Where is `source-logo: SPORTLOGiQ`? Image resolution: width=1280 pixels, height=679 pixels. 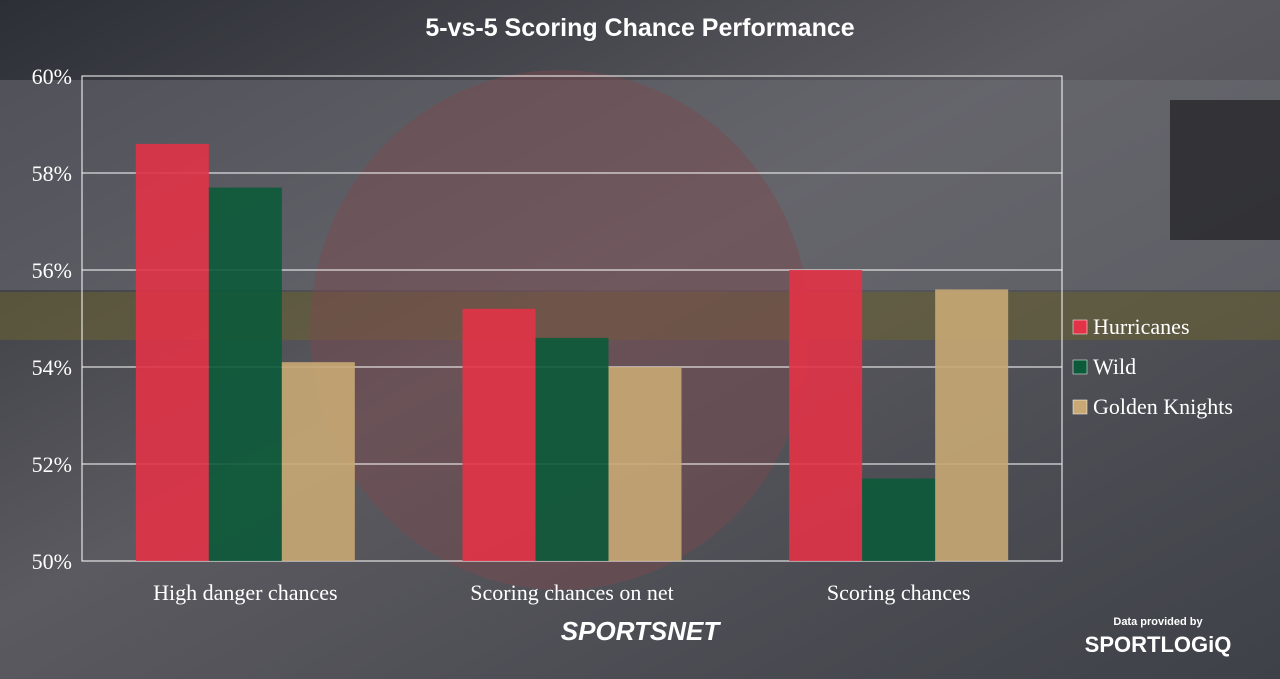
source-logo: SPORTLOGiQ is located at coordinates (1158, 644).